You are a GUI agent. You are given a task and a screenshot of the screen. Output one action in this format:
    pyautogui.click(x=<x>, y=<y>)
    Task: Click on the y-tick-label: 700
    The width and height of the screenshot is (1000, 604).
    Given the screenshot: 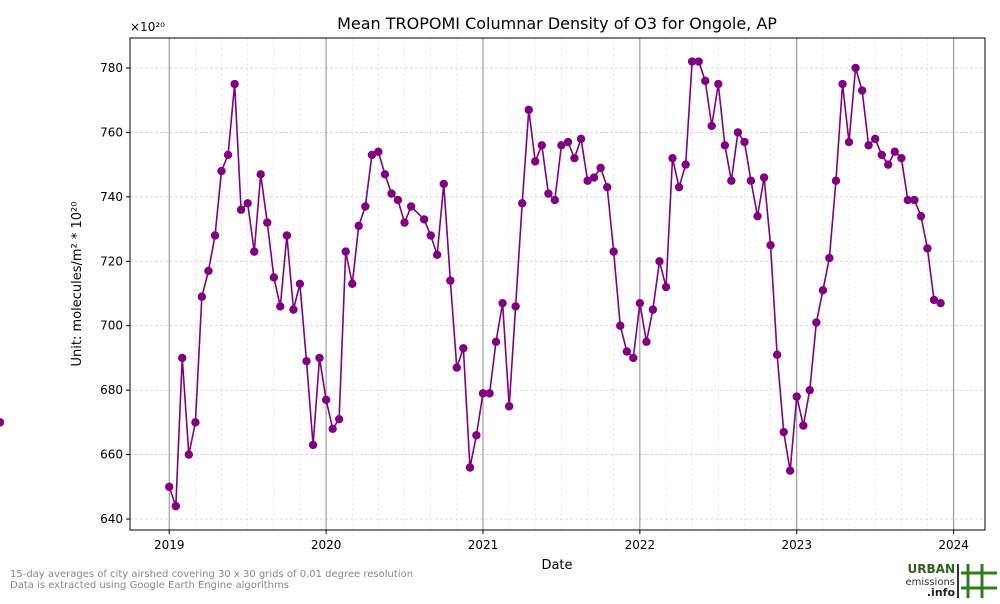 What is the action you would take?
    pyautogui.click(x=111, y=326)
    